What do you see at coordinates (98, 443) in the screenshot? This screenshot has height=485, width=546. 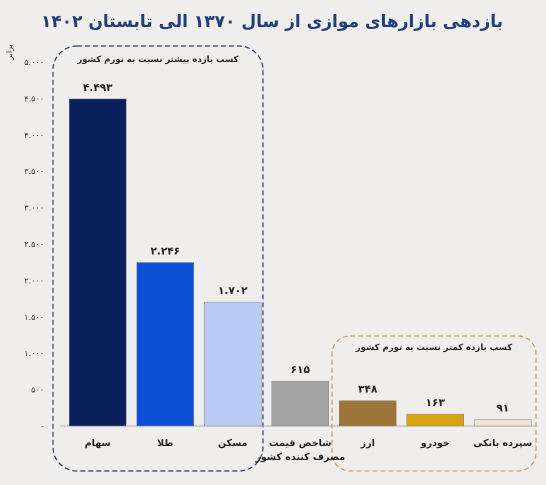 I see `category-label: سهام` at bounding box center [98, 443].